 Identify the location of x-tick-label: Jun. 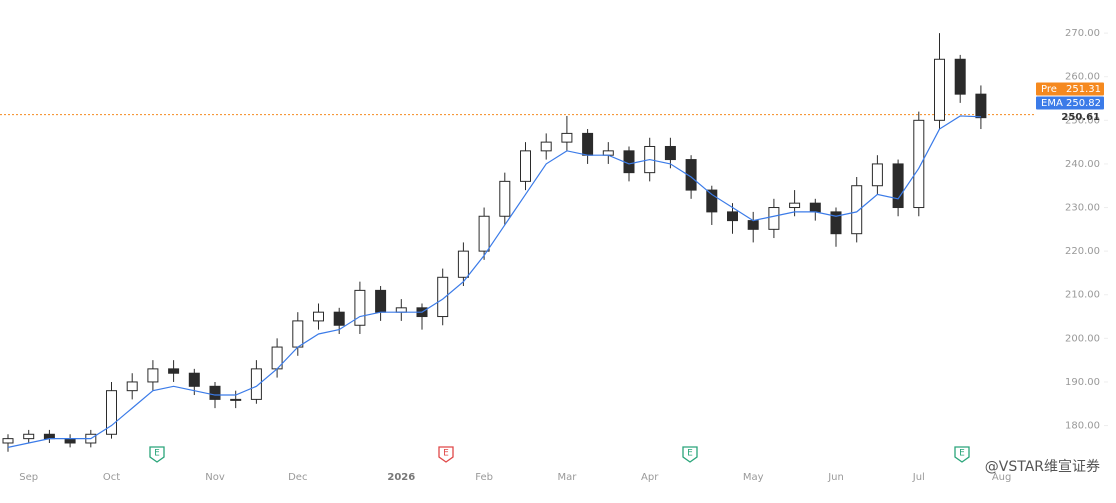
(835, 477).